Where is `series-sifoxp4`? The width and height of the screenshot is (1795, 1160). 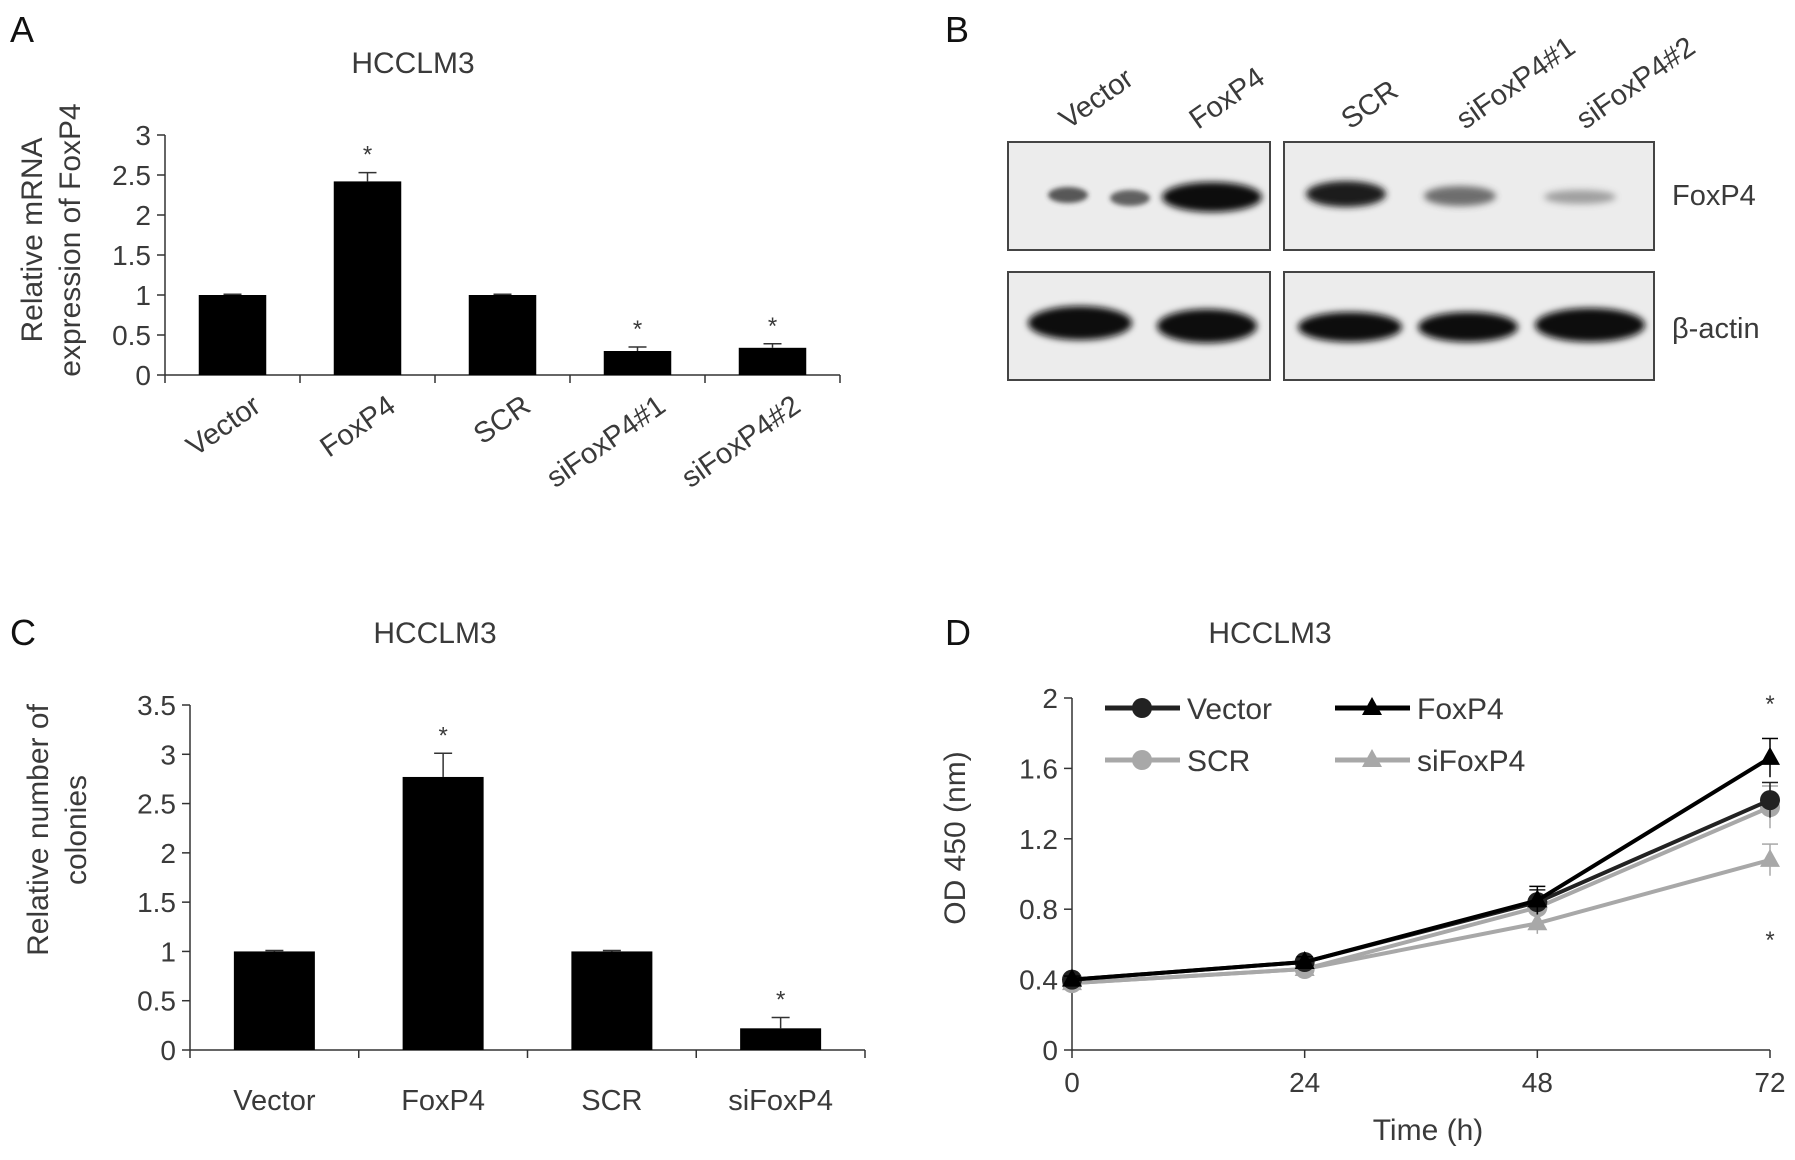 series-sifoxp4 is located at coordinates (1421, 917).